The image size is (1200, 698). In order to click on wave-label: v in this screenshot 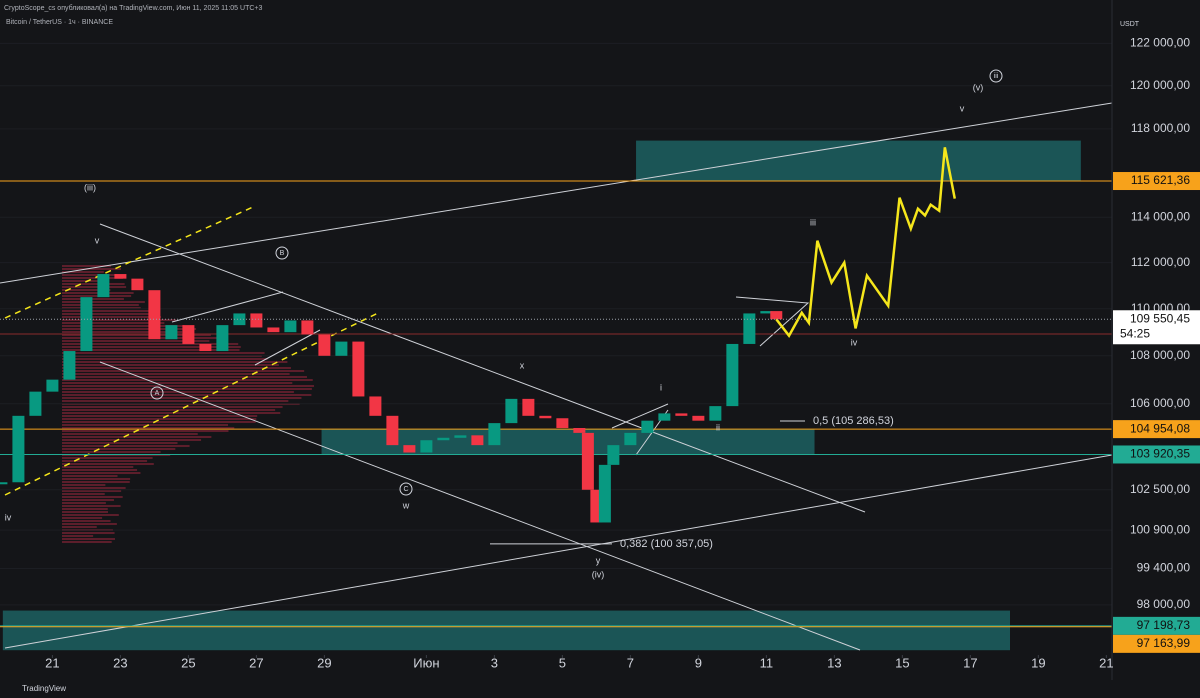, I will do `click(962, 108)`.